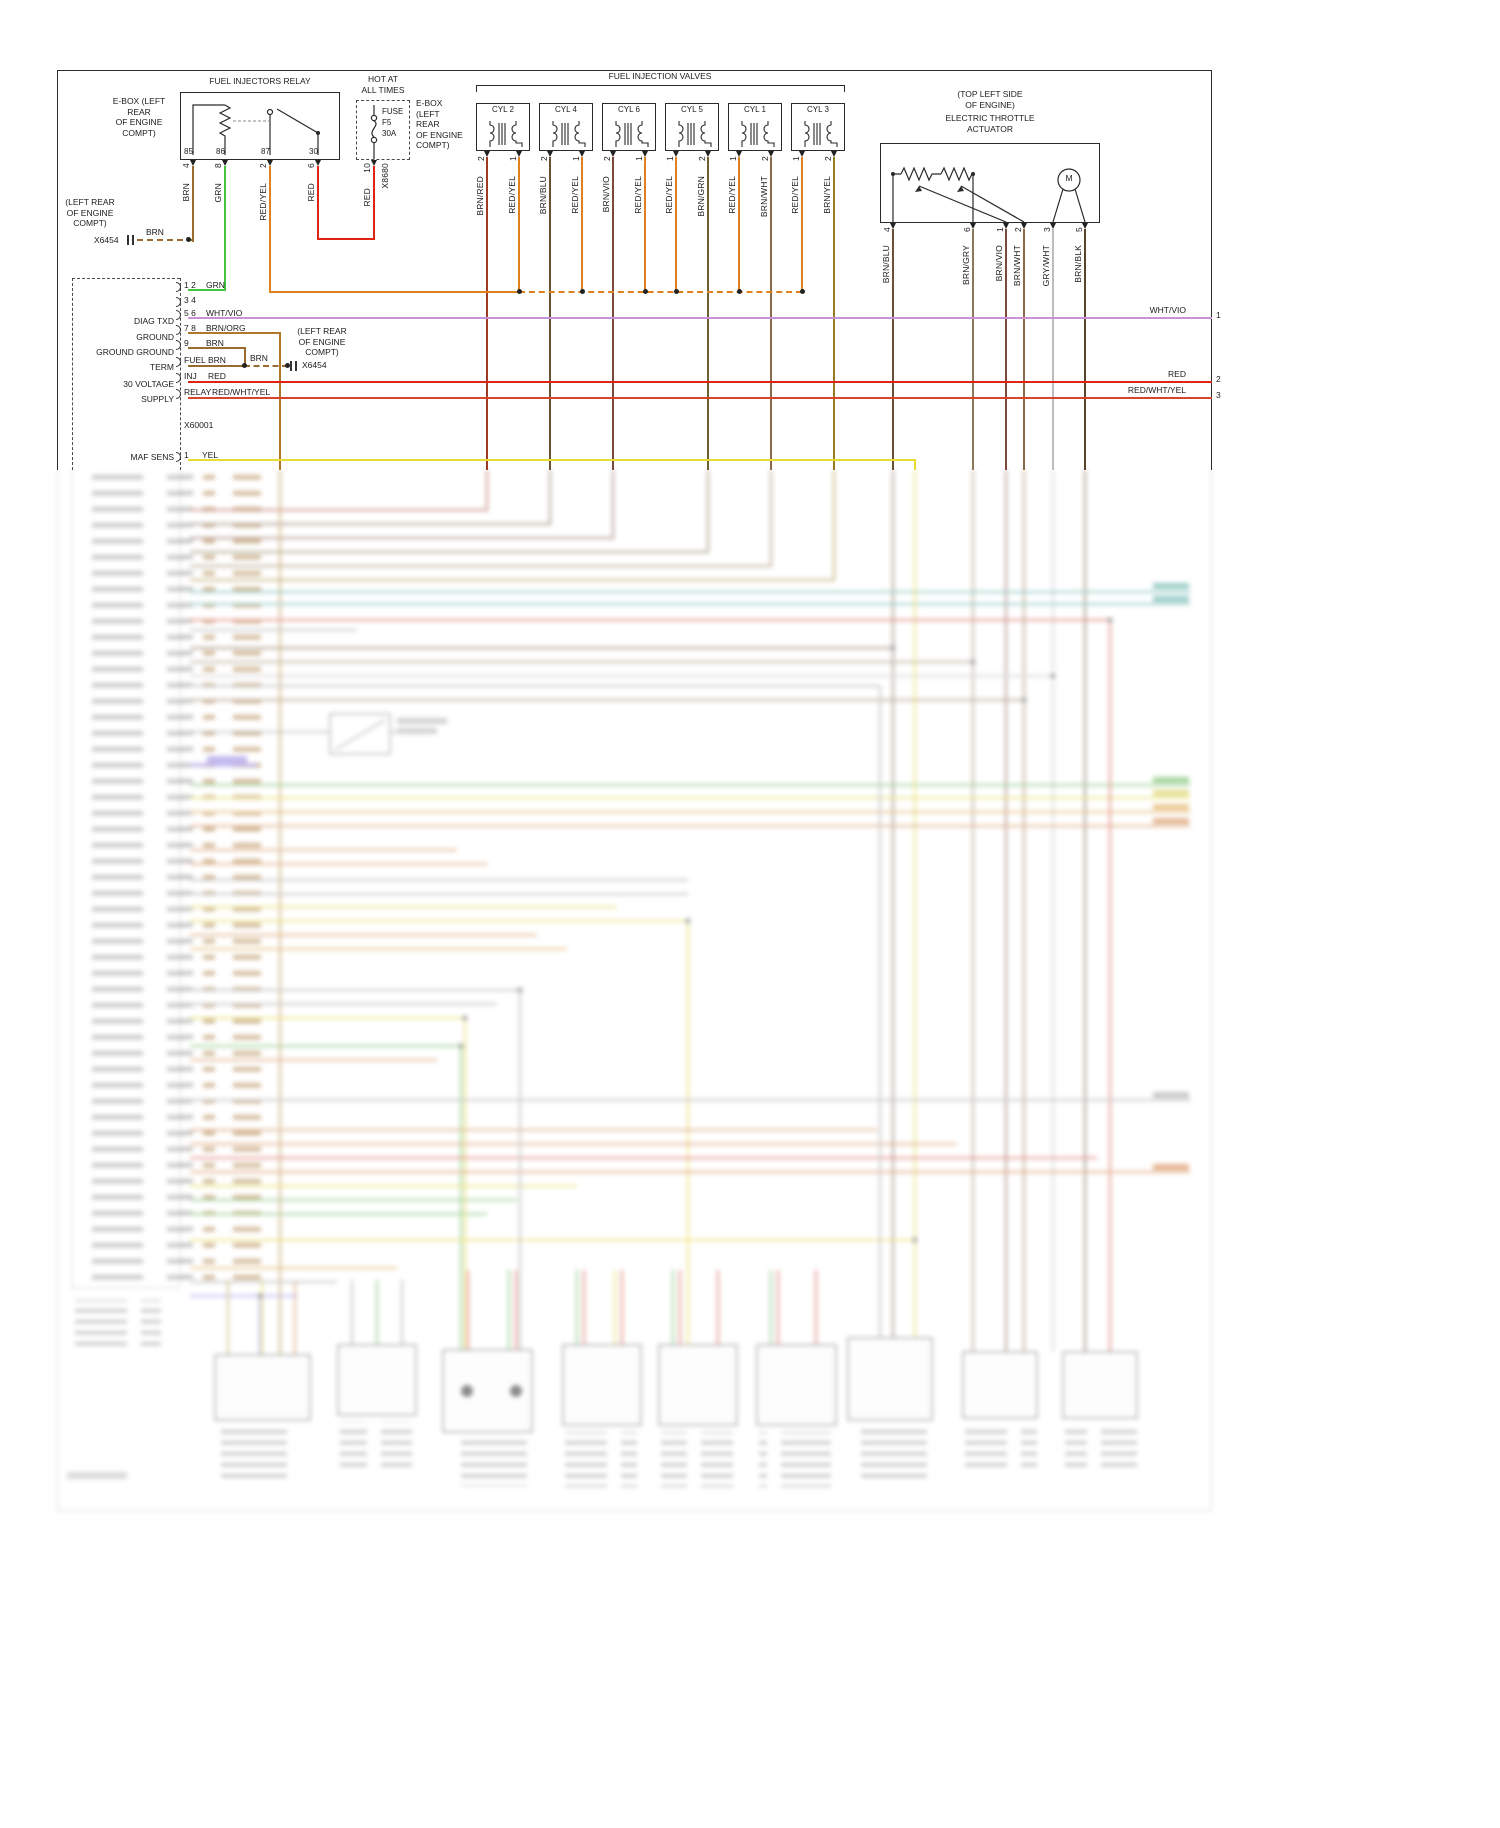 Image resolution: width=1500 pixels, height=1828 pixels. I want to click on ecu-wire-color: GRN, so click(215, 285).